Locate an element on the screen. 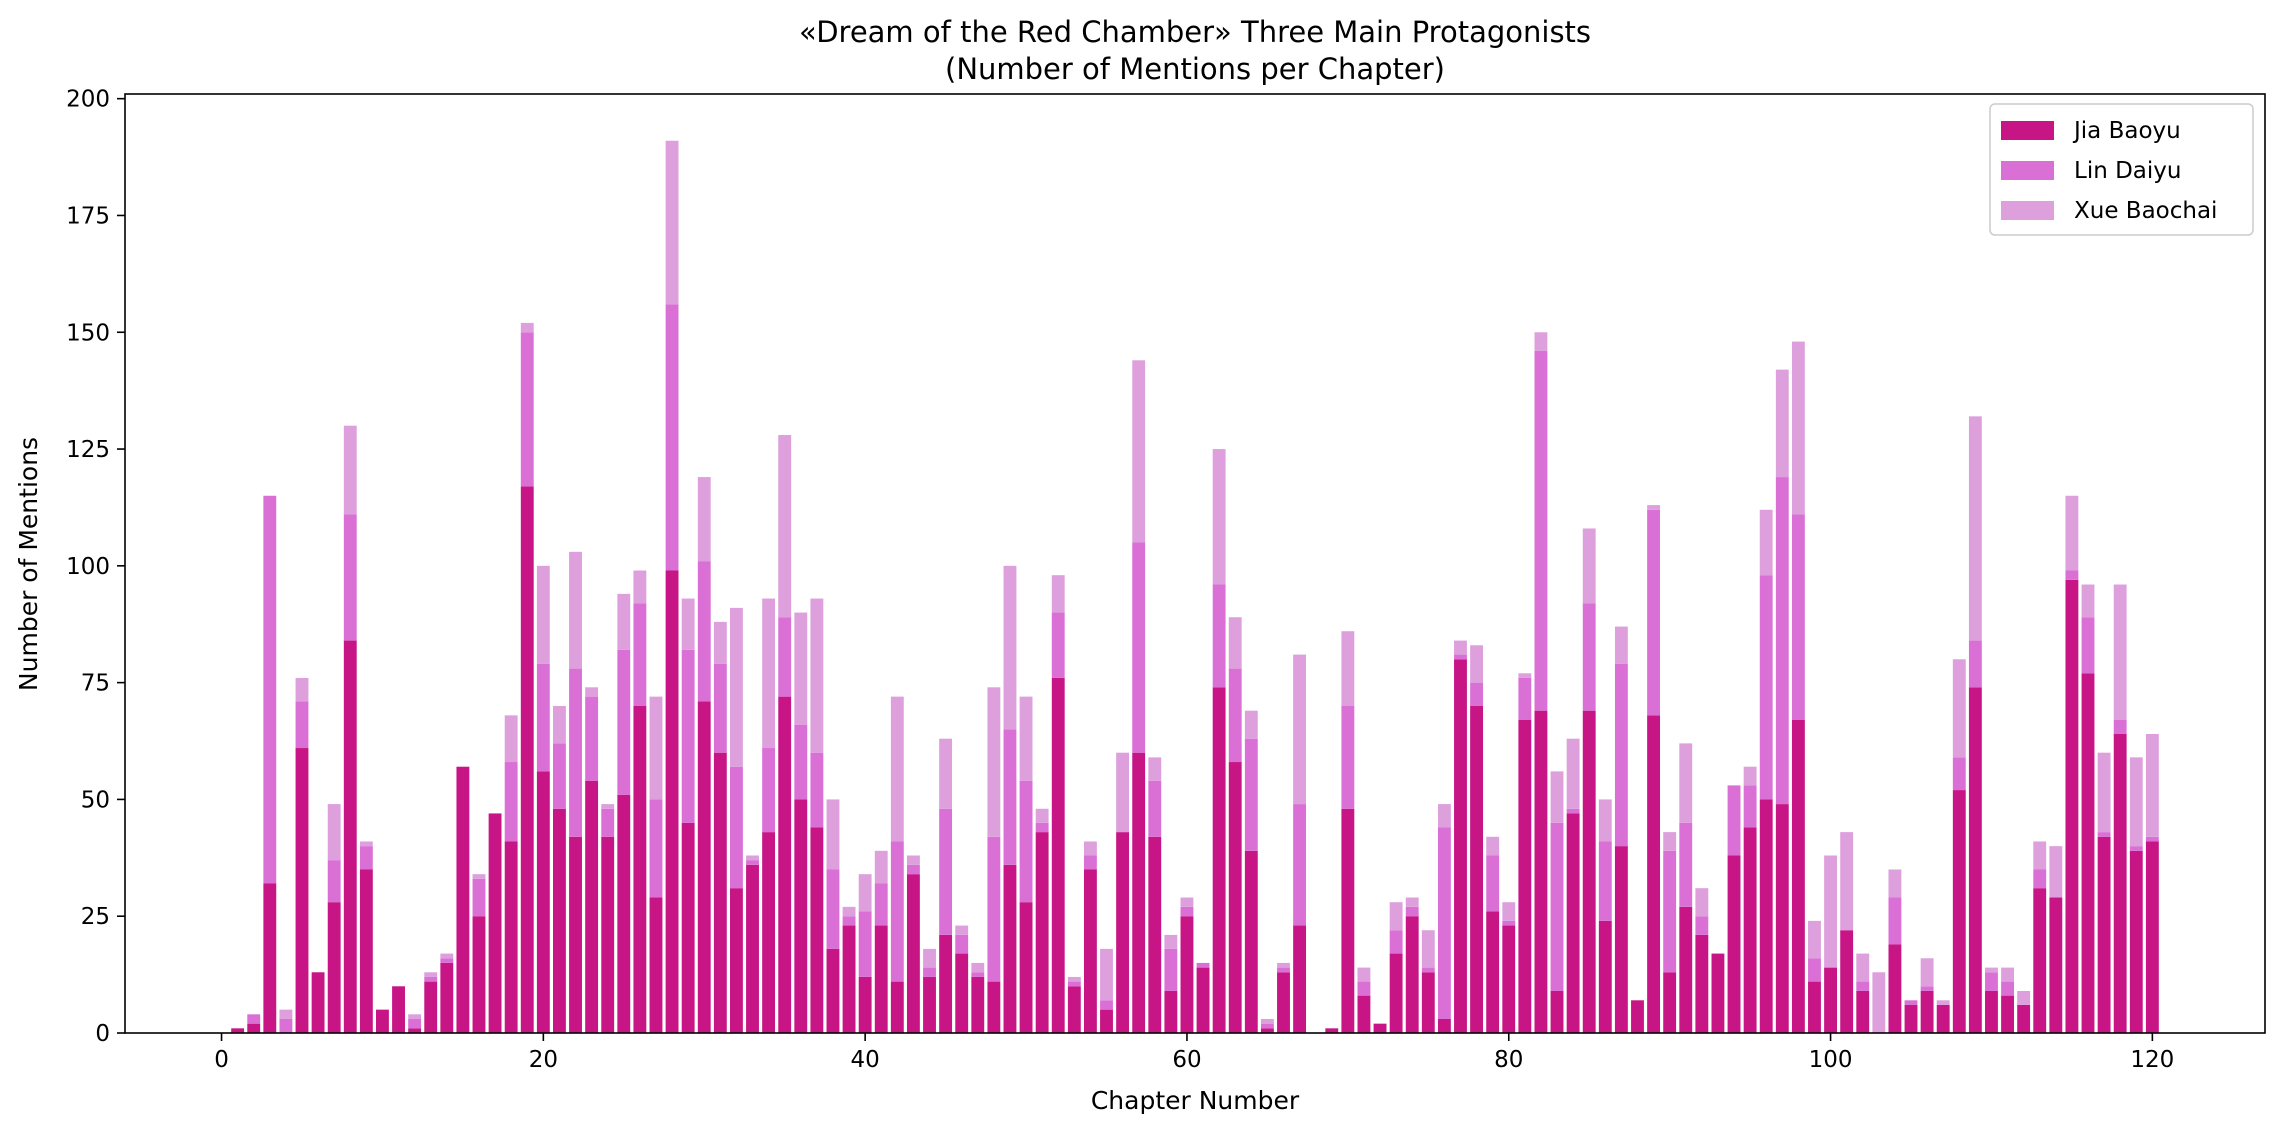  x-tick-label: 0 is located at coordinates (221, 1060).